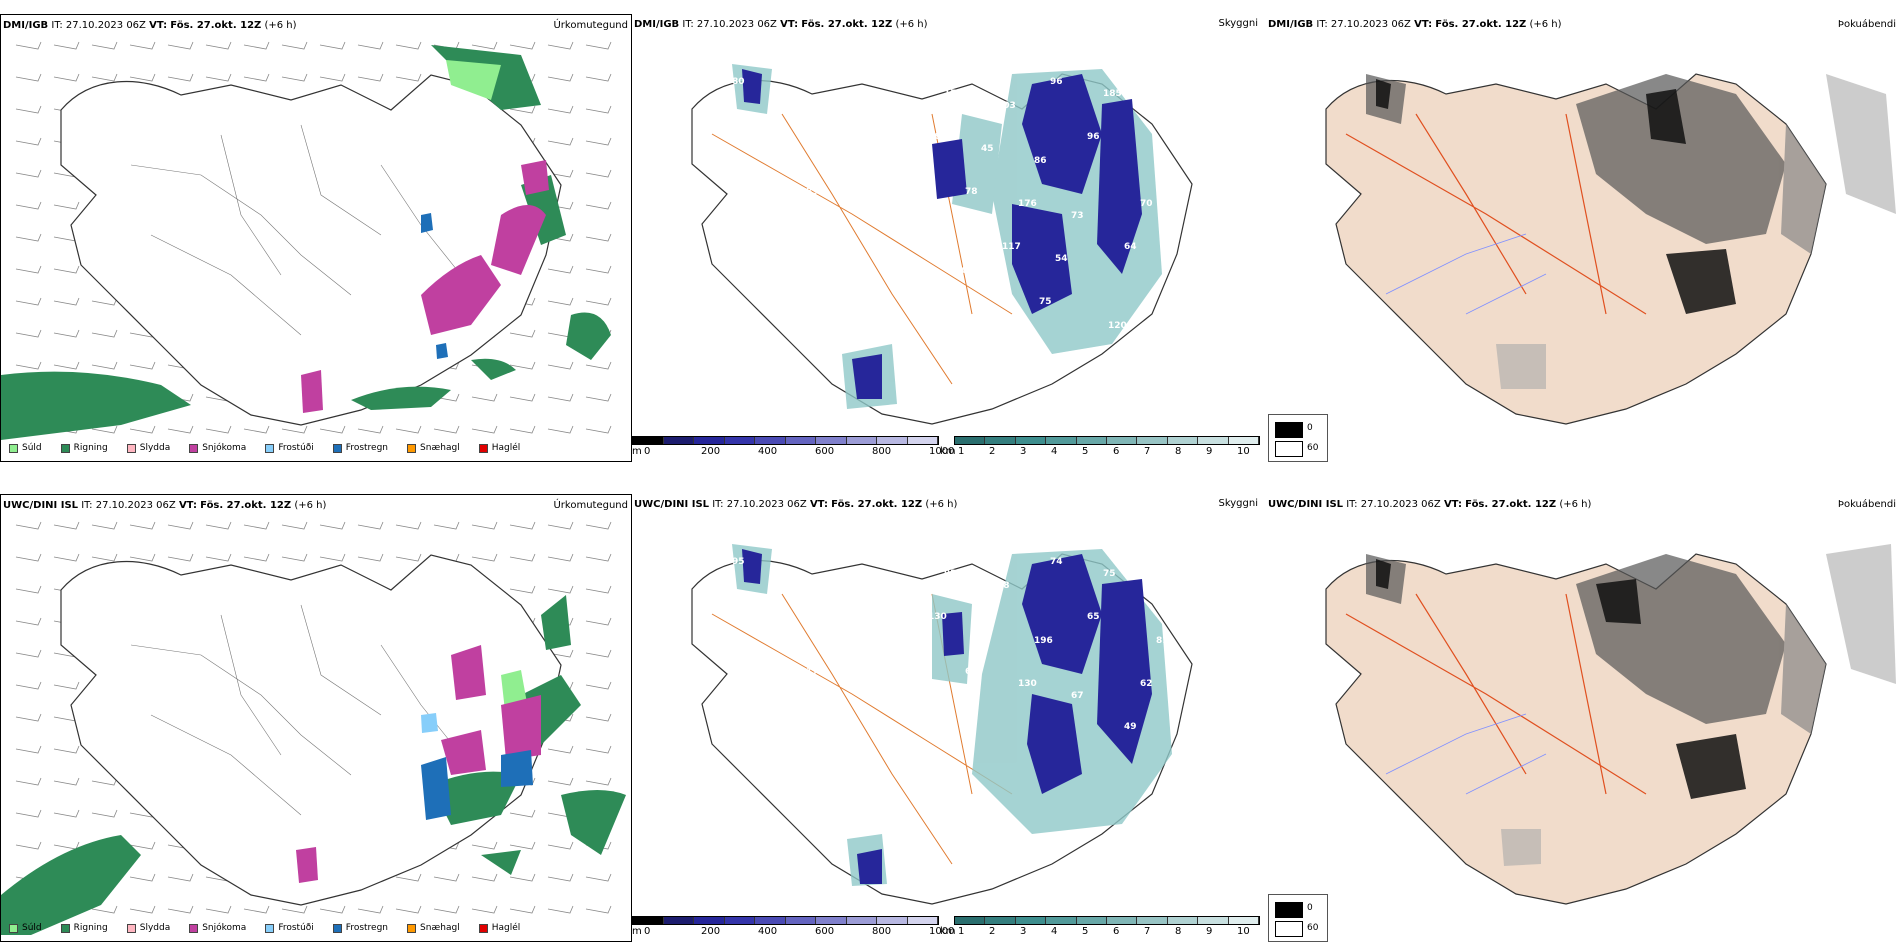  I want to click on visibility-label: 61, so click(881, 161).